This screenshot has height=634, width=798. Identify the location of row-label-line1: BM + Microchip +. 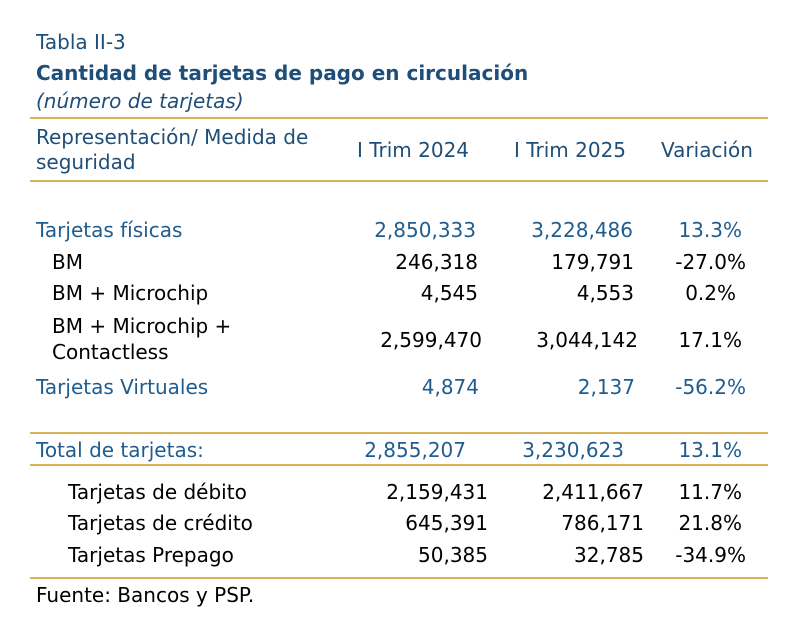
(142, 326).